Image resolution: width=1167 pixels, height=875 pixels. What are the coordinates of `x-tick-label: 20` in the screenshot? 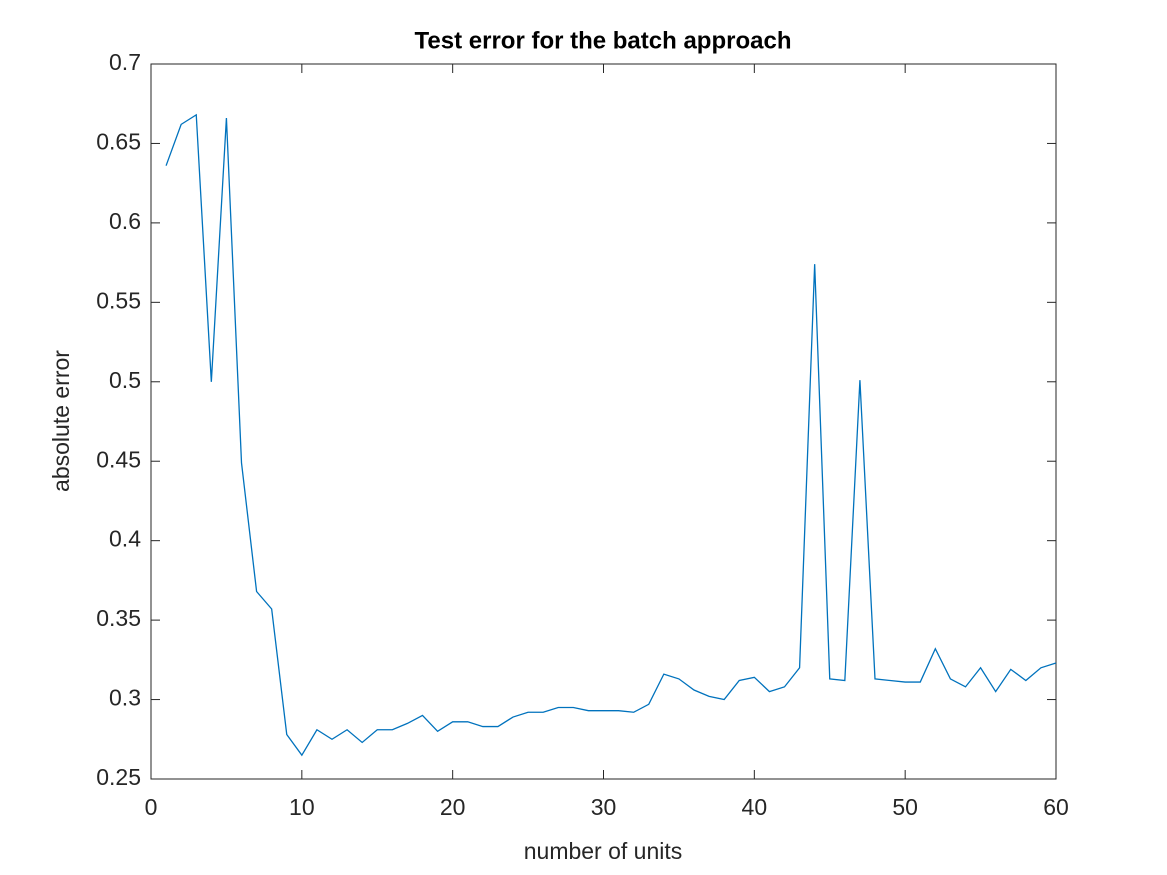 It's located at (453, 807).